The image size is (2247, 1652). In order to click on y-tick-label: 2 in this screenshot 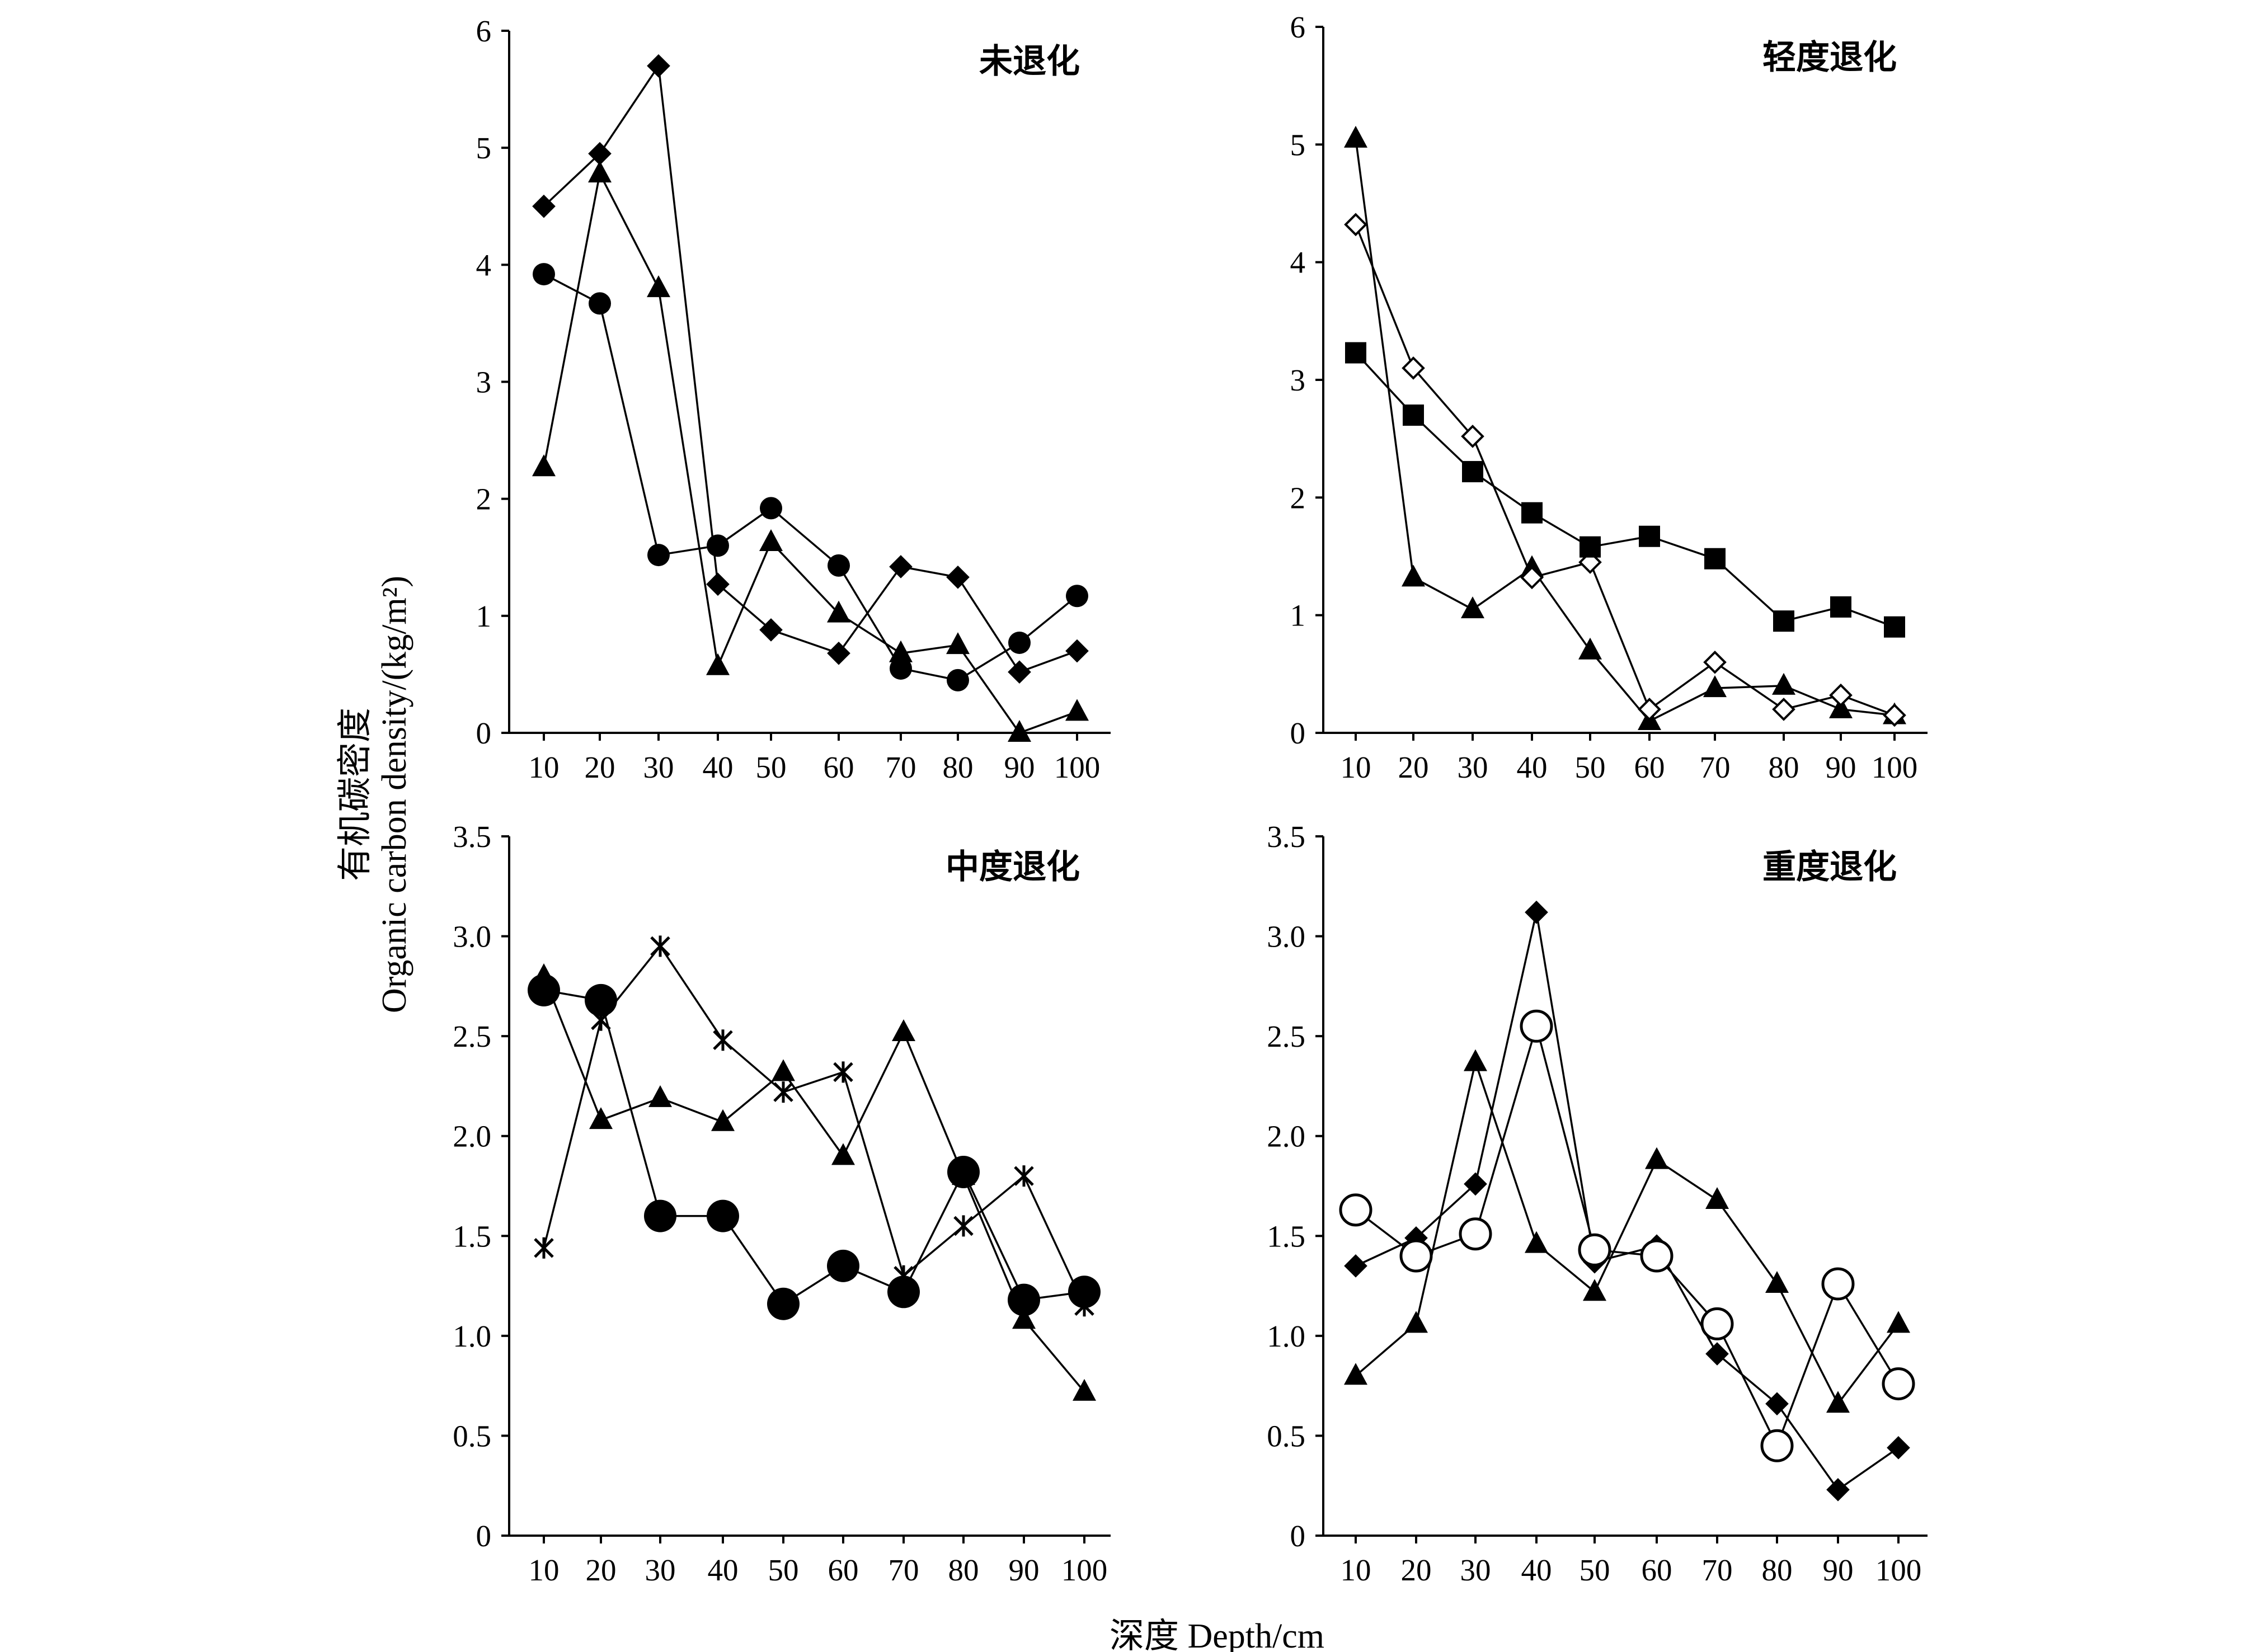, I will do `click(1298, 498)`.